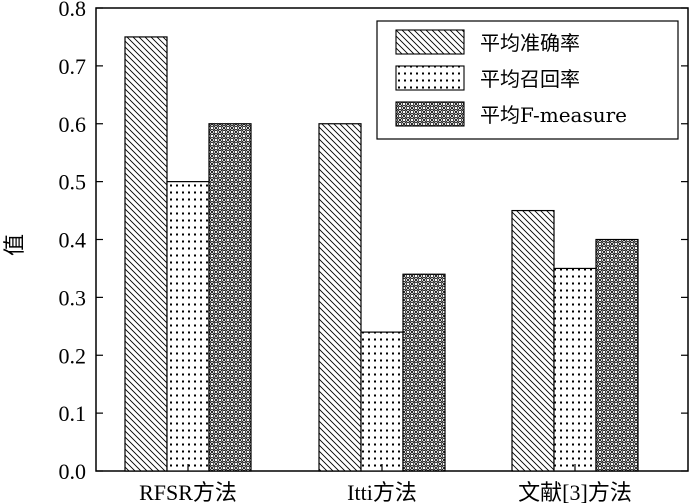 This screenshot has width=700, height=504. Describe the element at coordinates (73, 10) in the screenshot. I see `y-tick-label: 0.8` at that location.